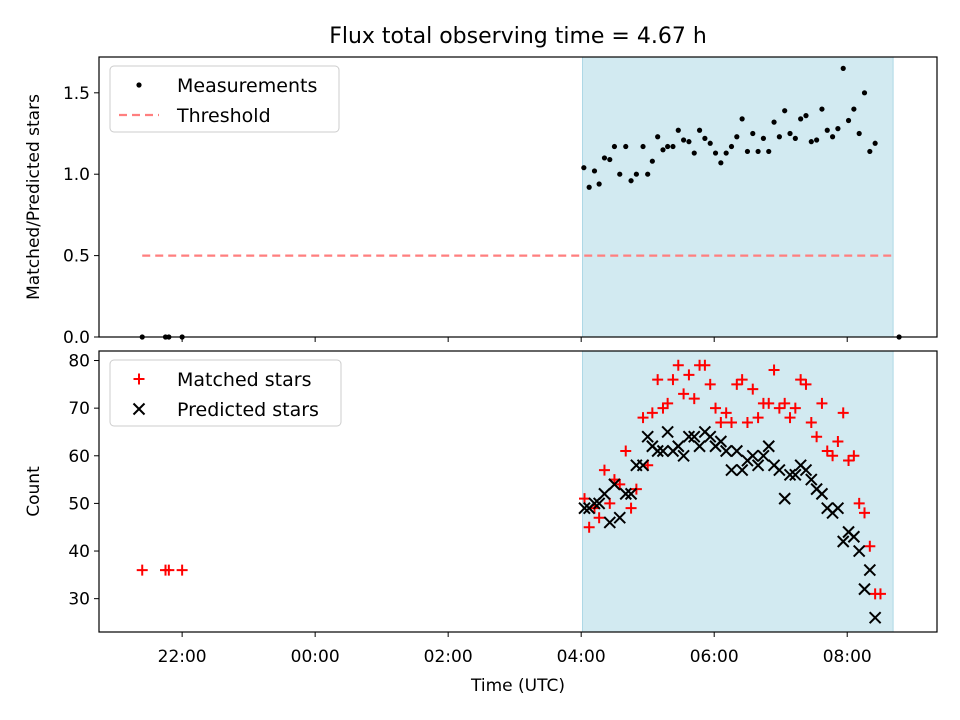 The image size is (960, 720). What do you see at coordinates (224, 99) in the screenshot?
I see `legend: Measurements Threshold` at bounding box center [224, 99].